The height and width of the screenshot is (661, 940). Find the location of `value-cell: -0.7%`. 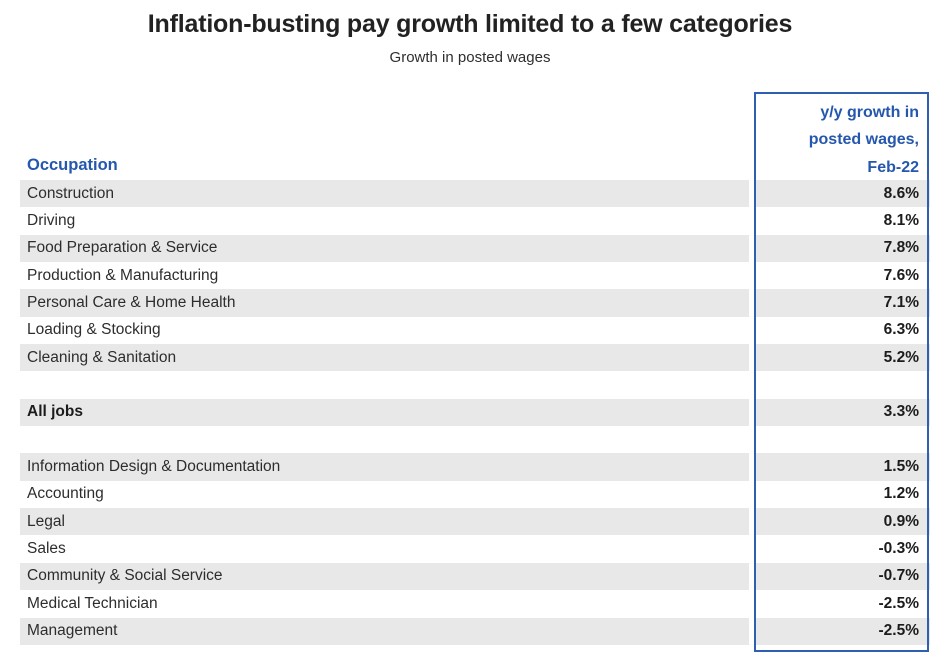

value-cell: -0.7% is located at coordinates (842, 576).